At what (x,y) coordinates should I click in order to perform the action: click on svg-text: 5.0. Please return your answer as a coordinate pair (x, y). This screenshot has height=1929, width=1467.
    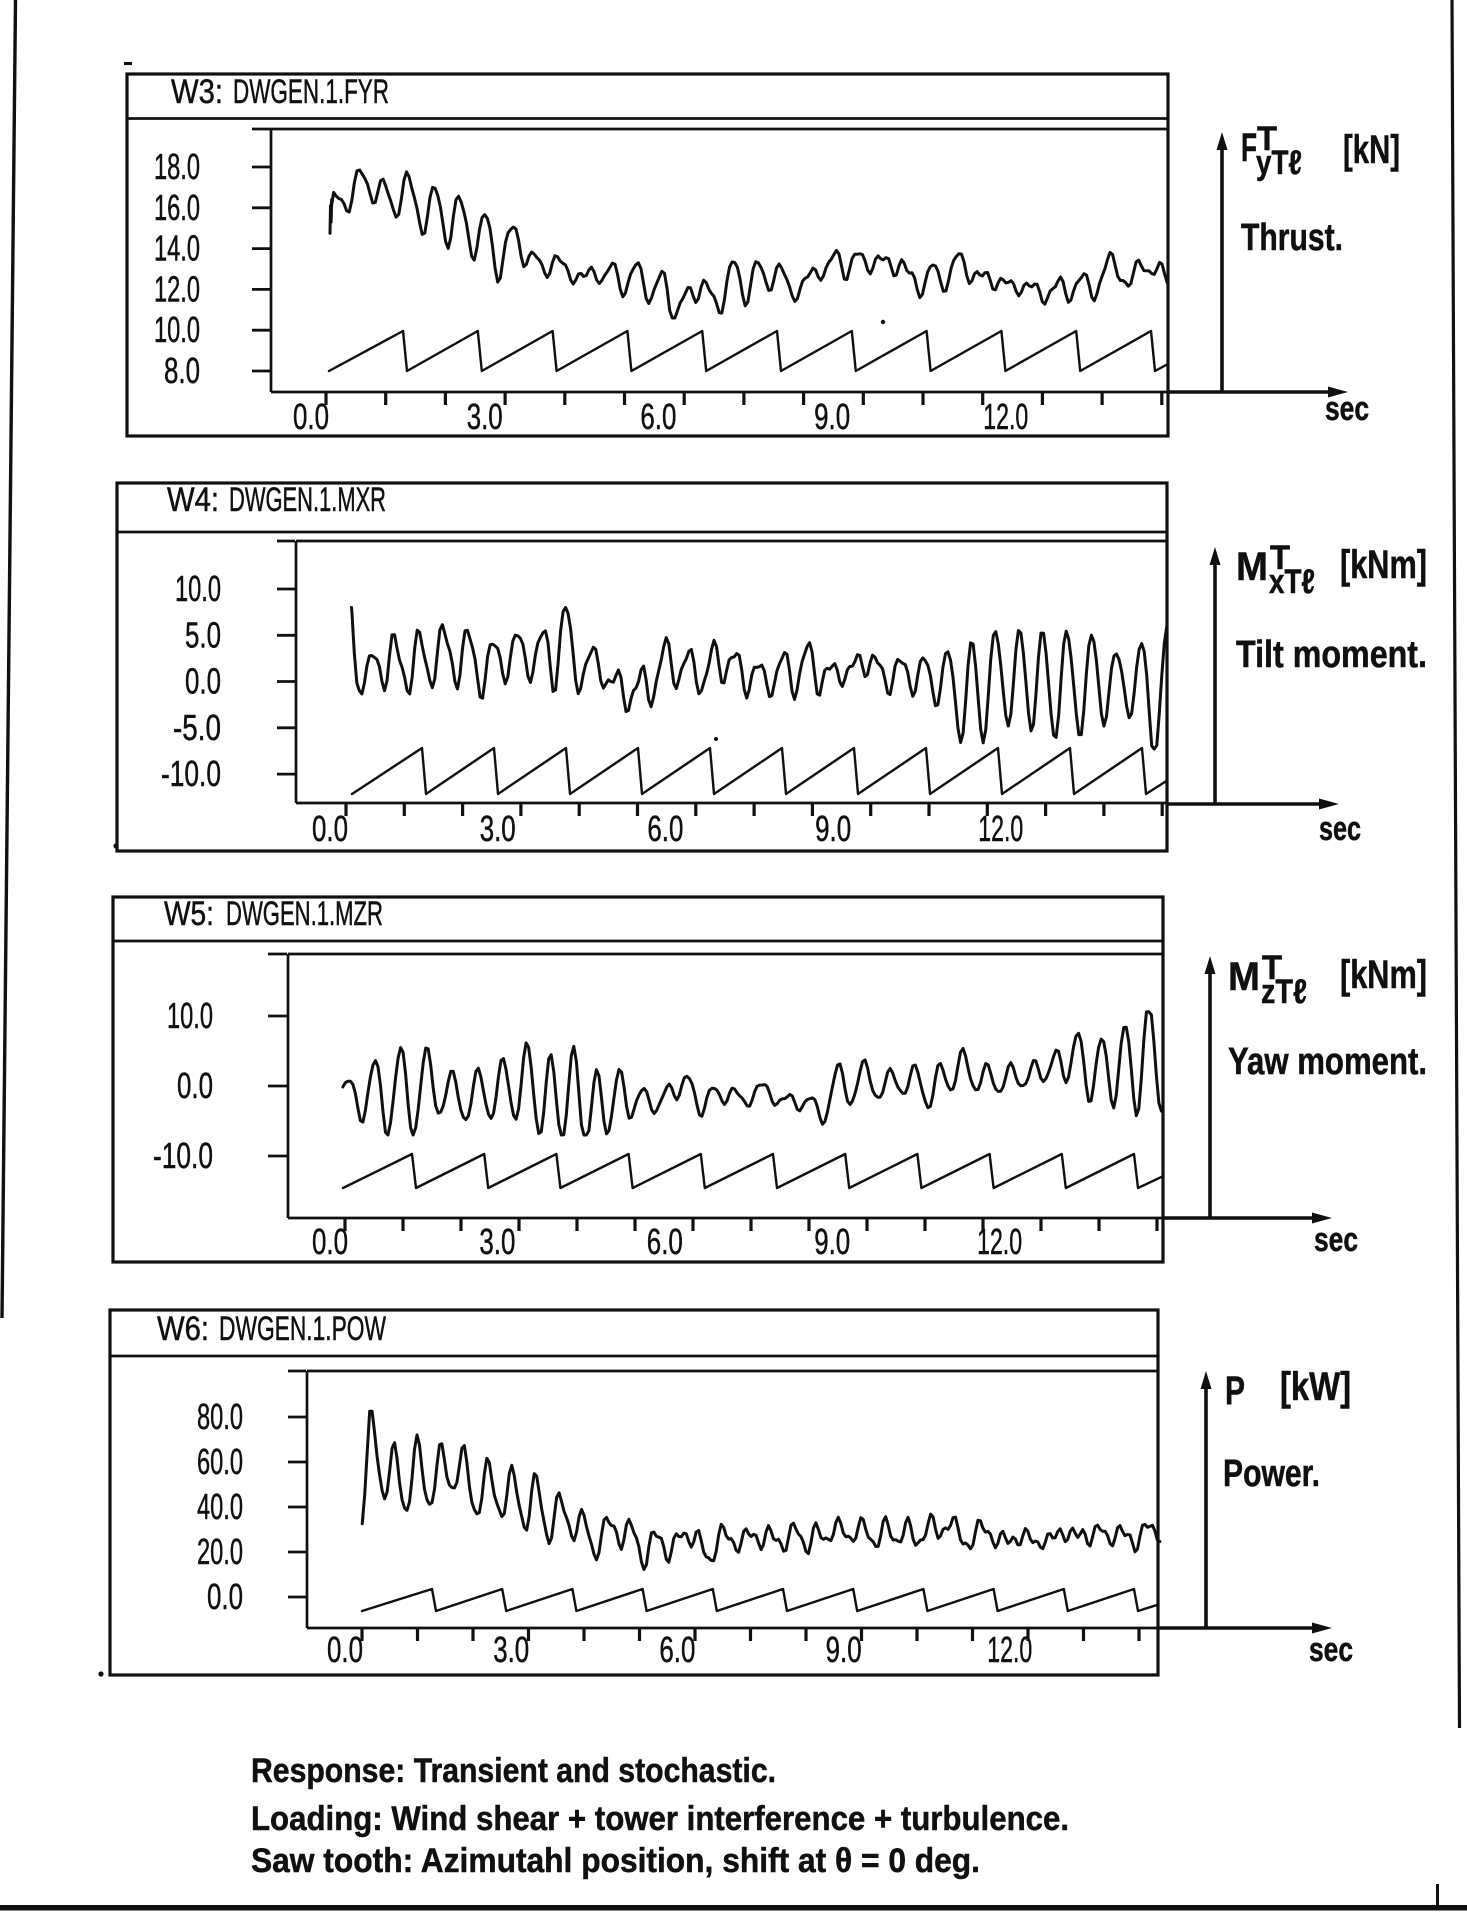
    Looking at the image, I should click on (203, 634).